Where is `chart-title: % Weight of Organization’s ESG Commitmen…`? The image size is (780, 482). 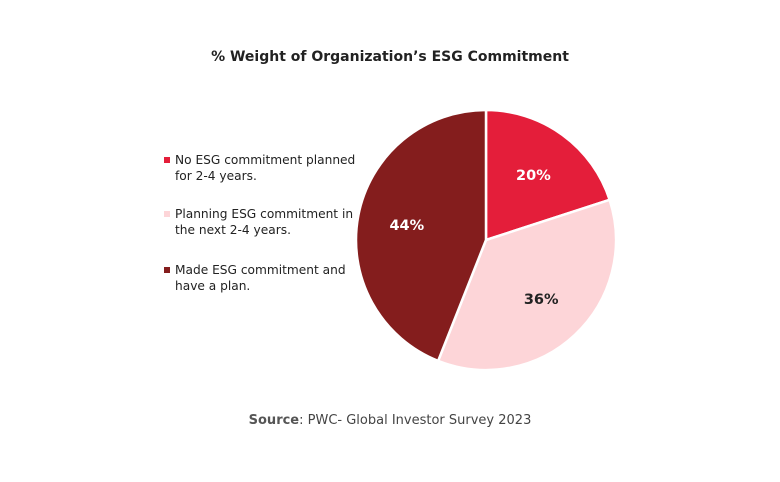 chart-title: % Weight of Organization’s ESG Commitmen… is located at coordinates (390, 57).